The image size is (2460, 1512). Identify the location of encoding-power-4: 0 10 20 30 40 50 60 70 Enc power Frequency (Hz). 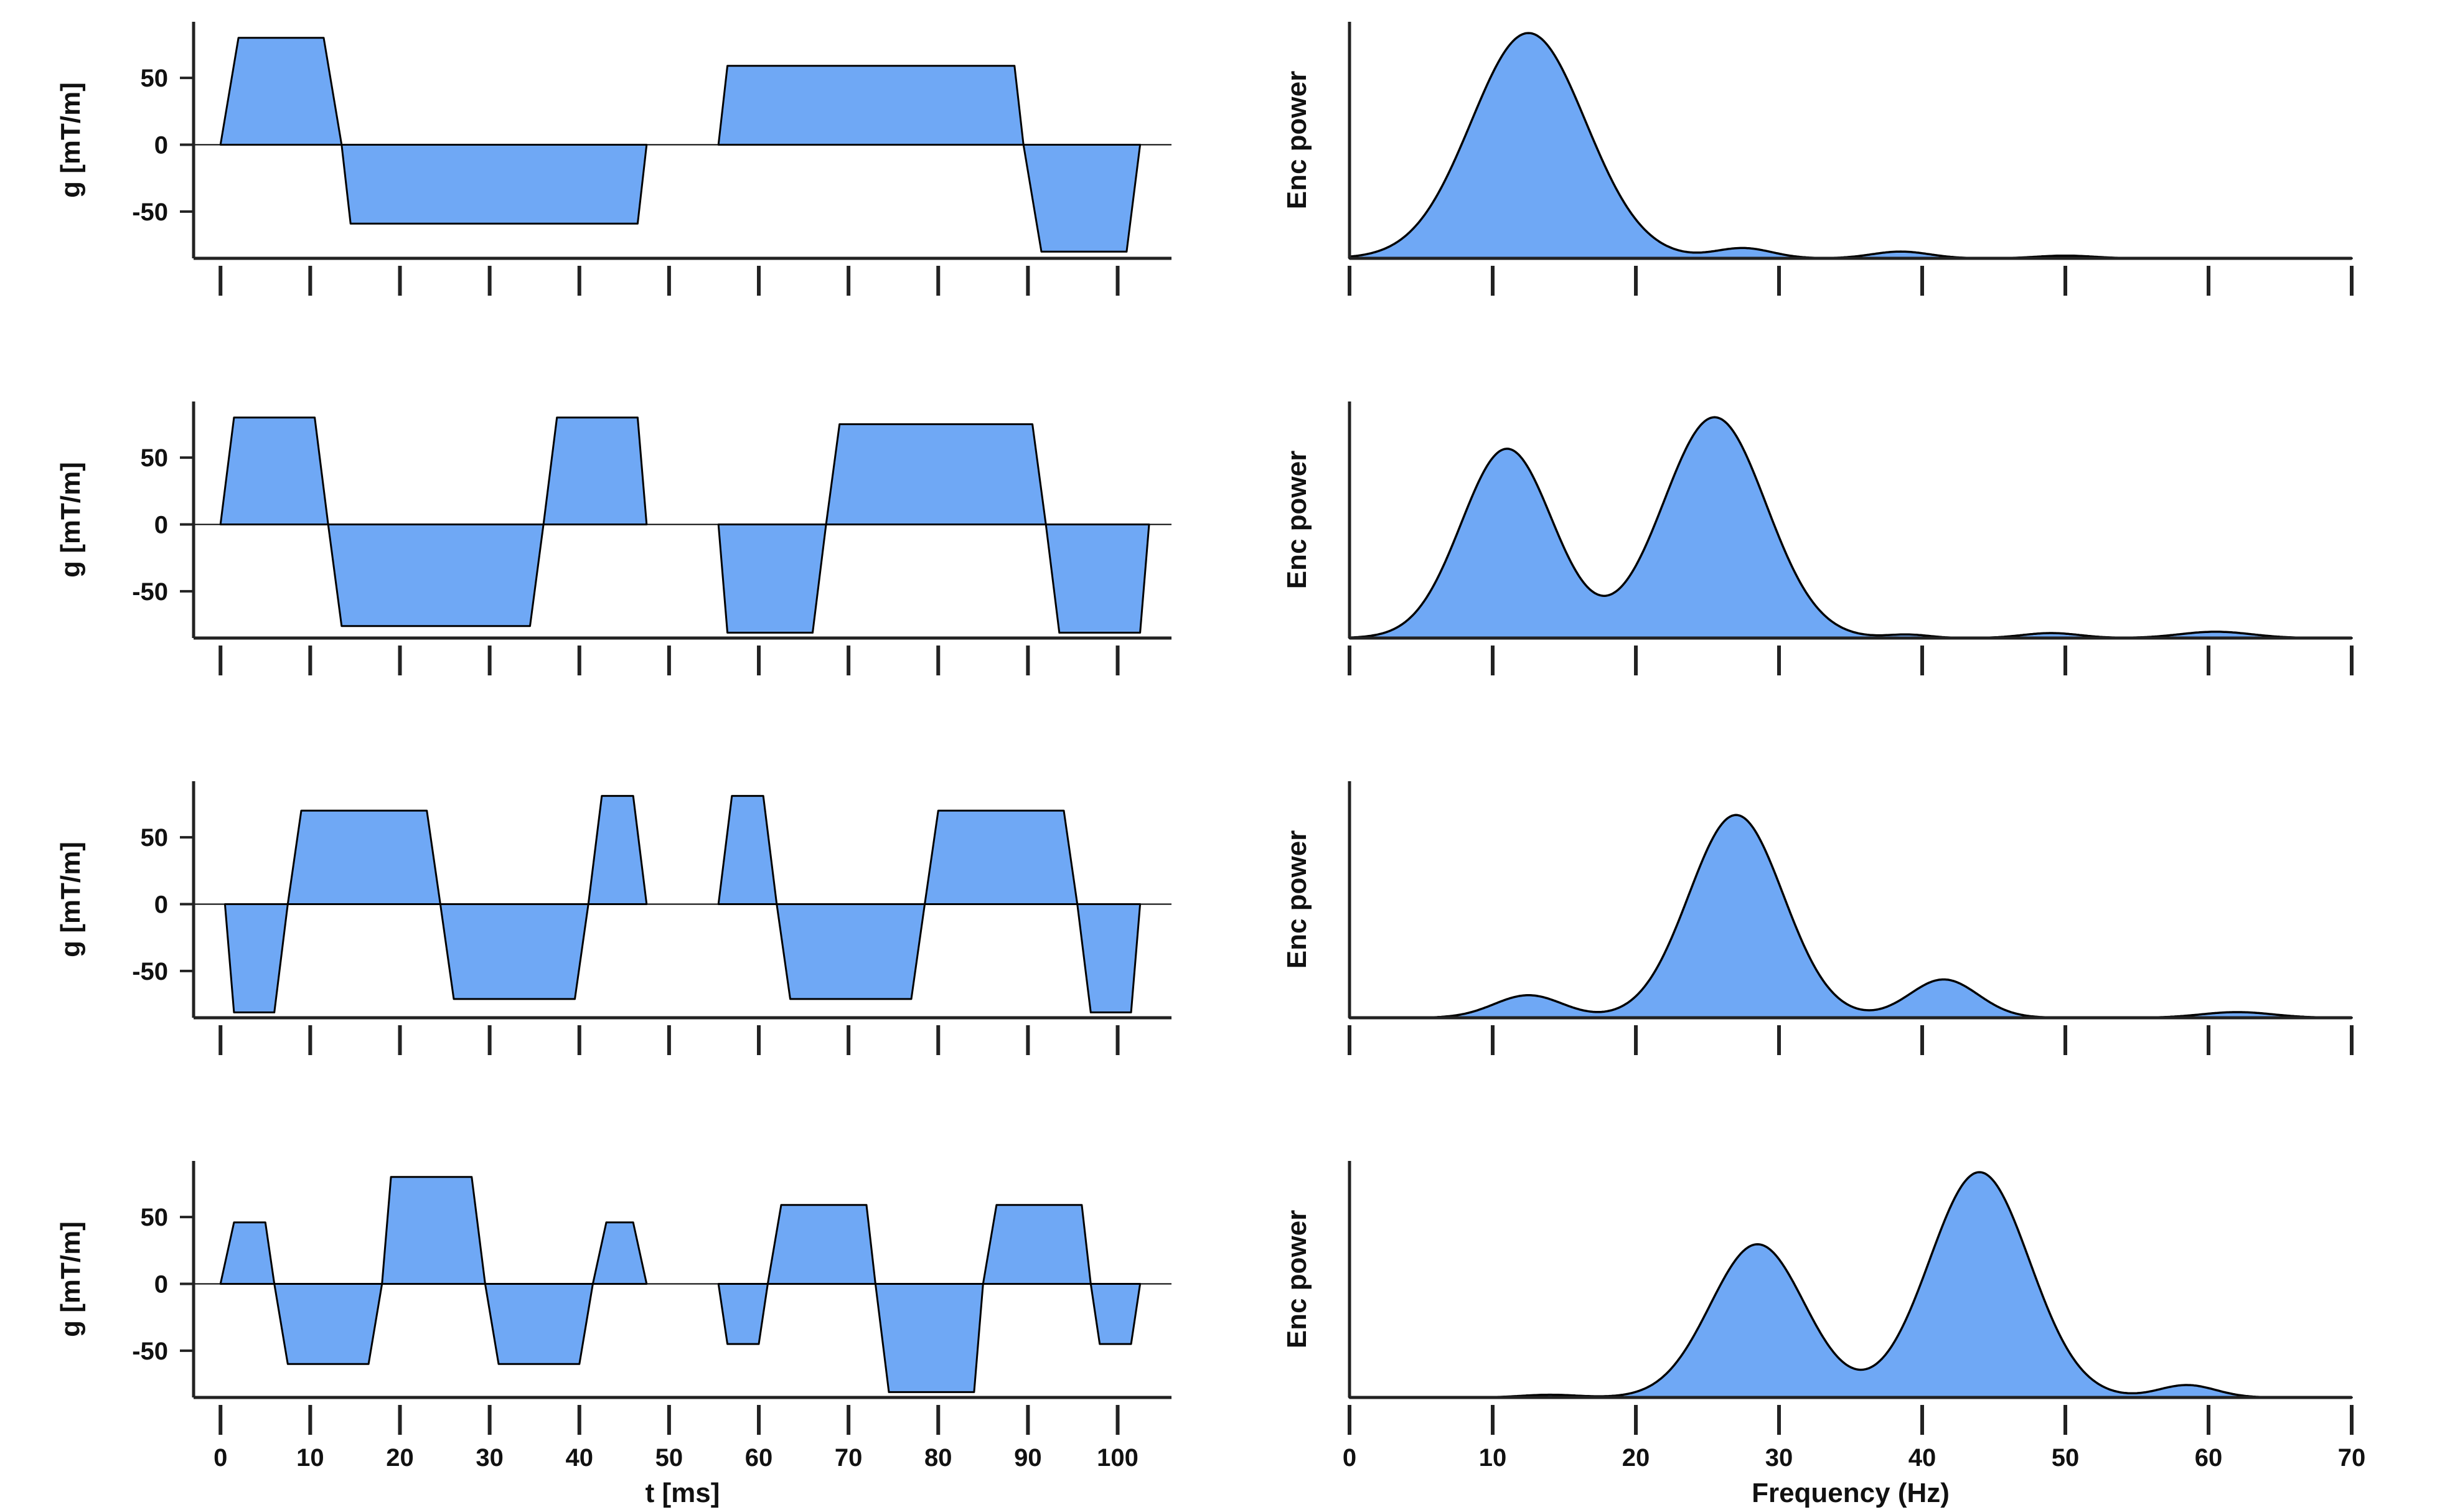
(1823, 1334).